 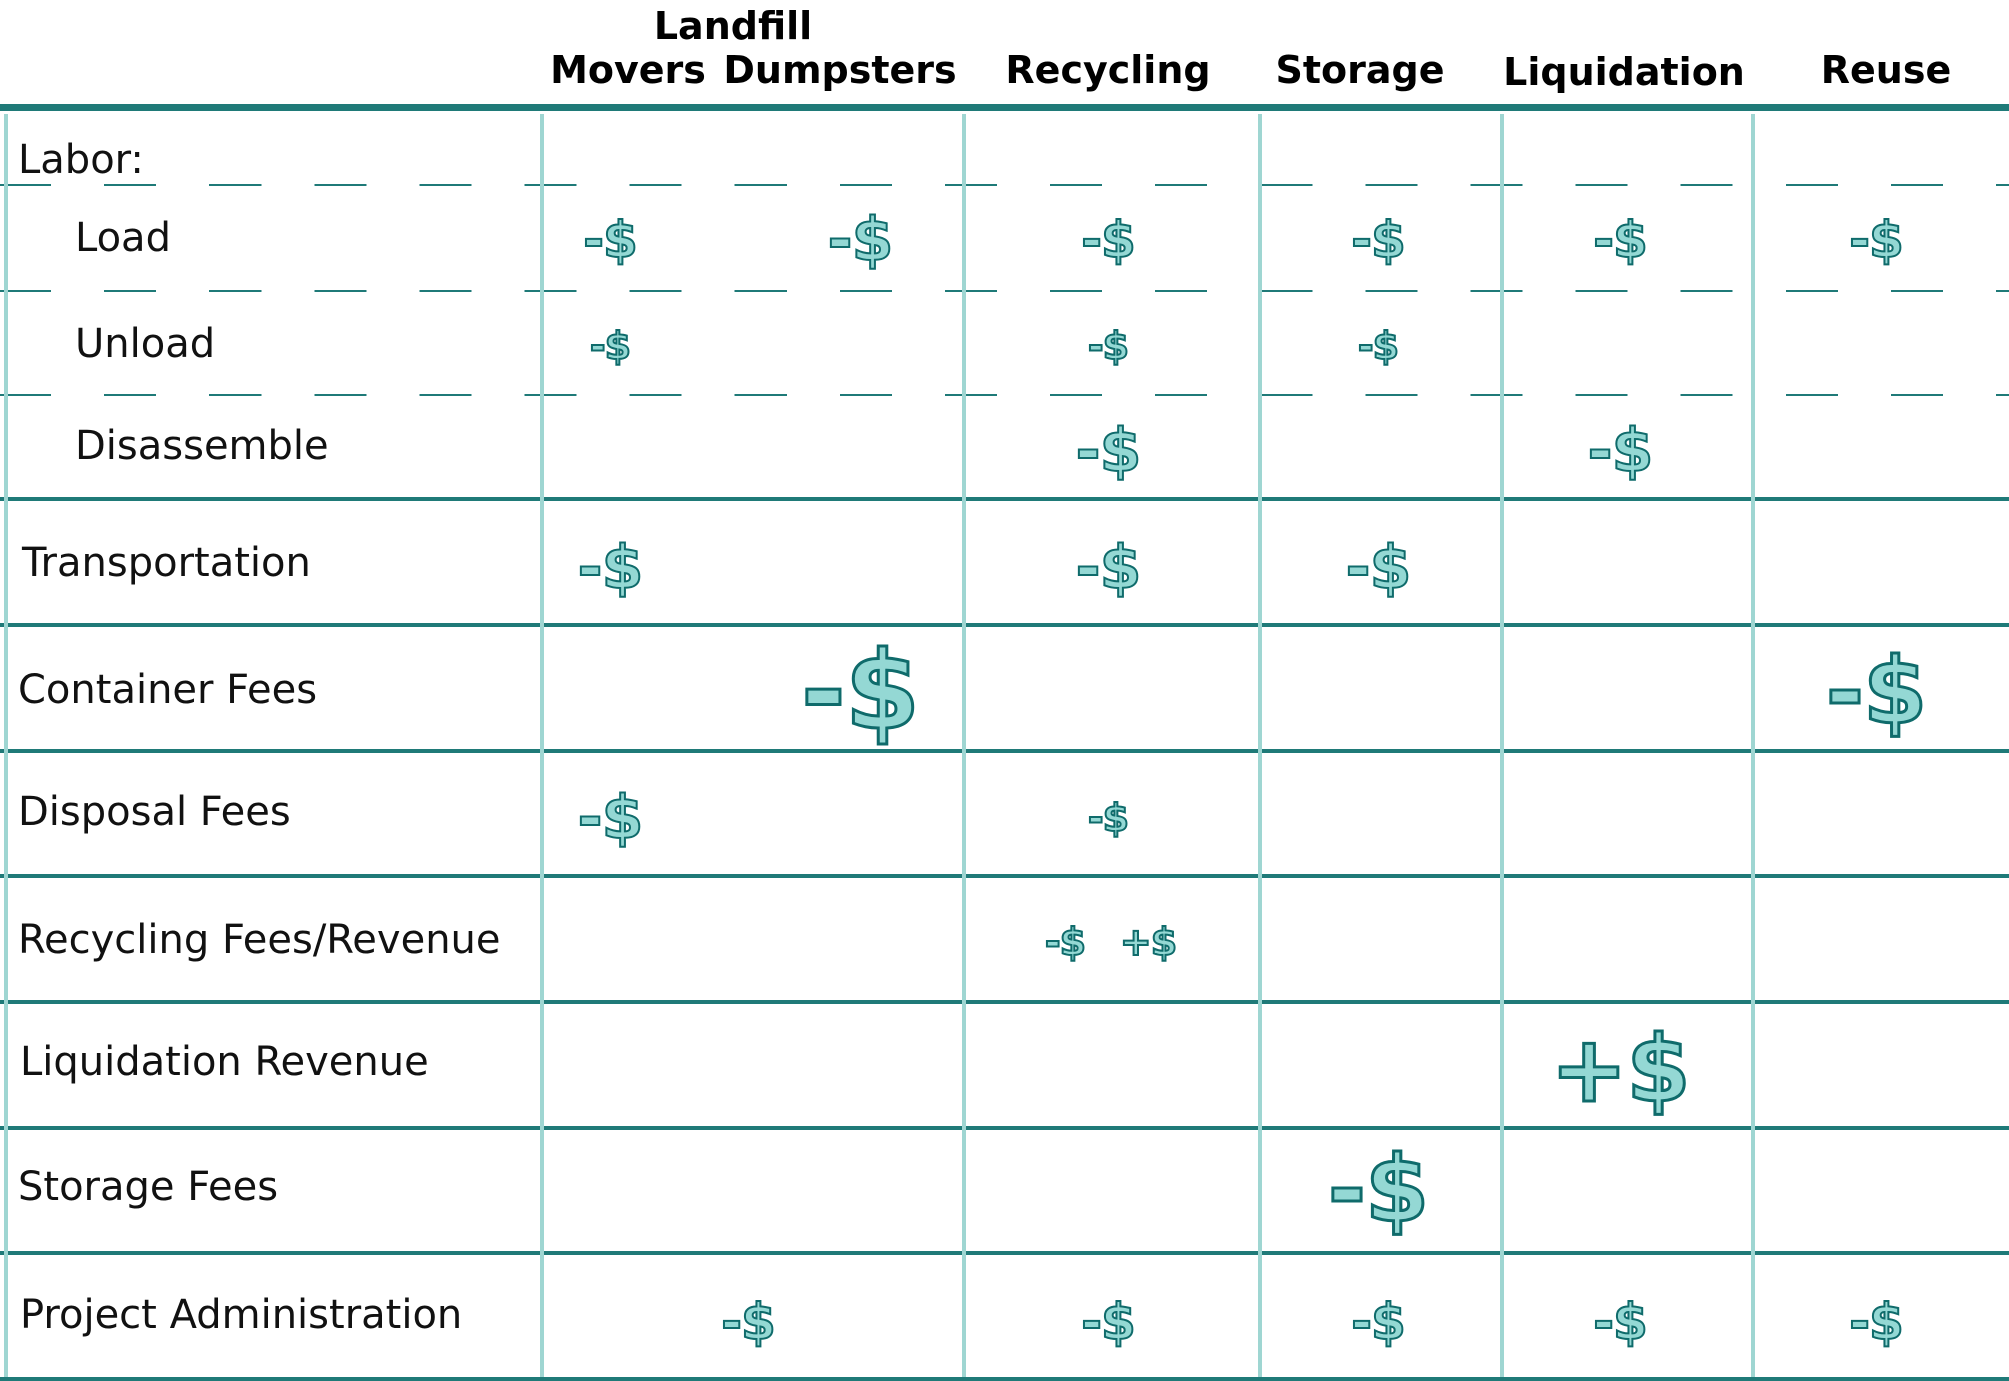 What do you see at coordinates (202, 446) in the screenshot?
I see `row-label-disassemble: Disassemble` at bounding box center [202, 446].